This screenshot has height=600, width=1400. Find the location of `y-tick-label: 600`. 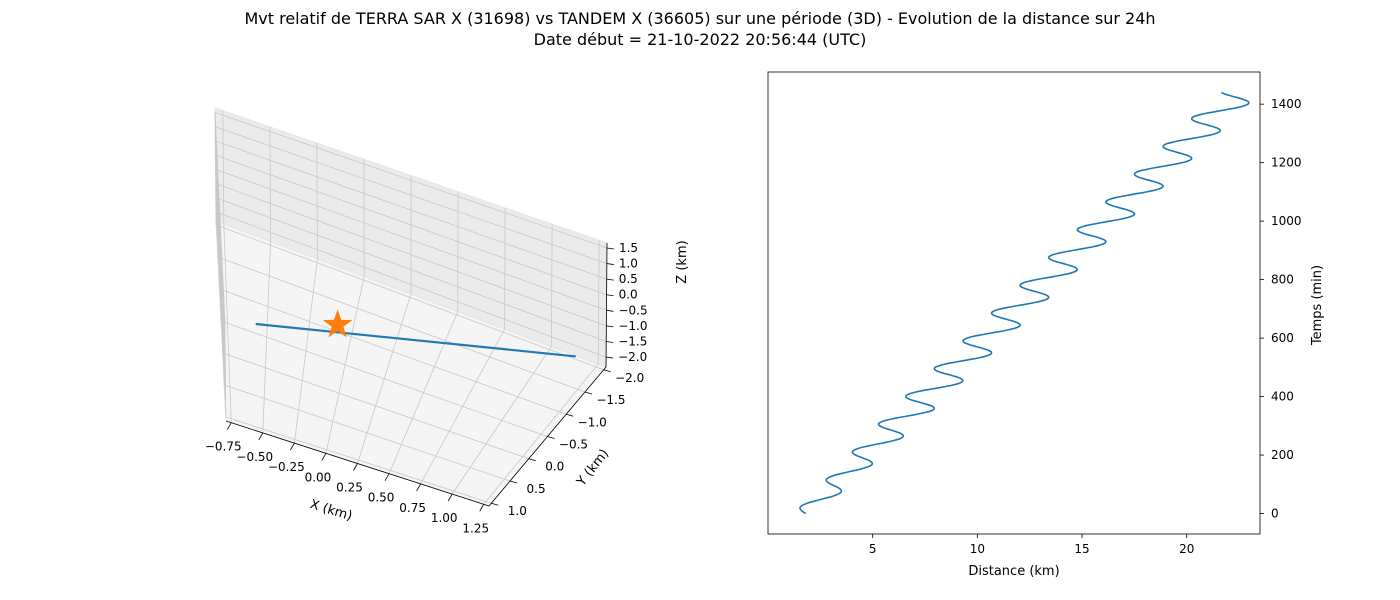

y-tick-label: 600 is located at coordinates (1282, 338).